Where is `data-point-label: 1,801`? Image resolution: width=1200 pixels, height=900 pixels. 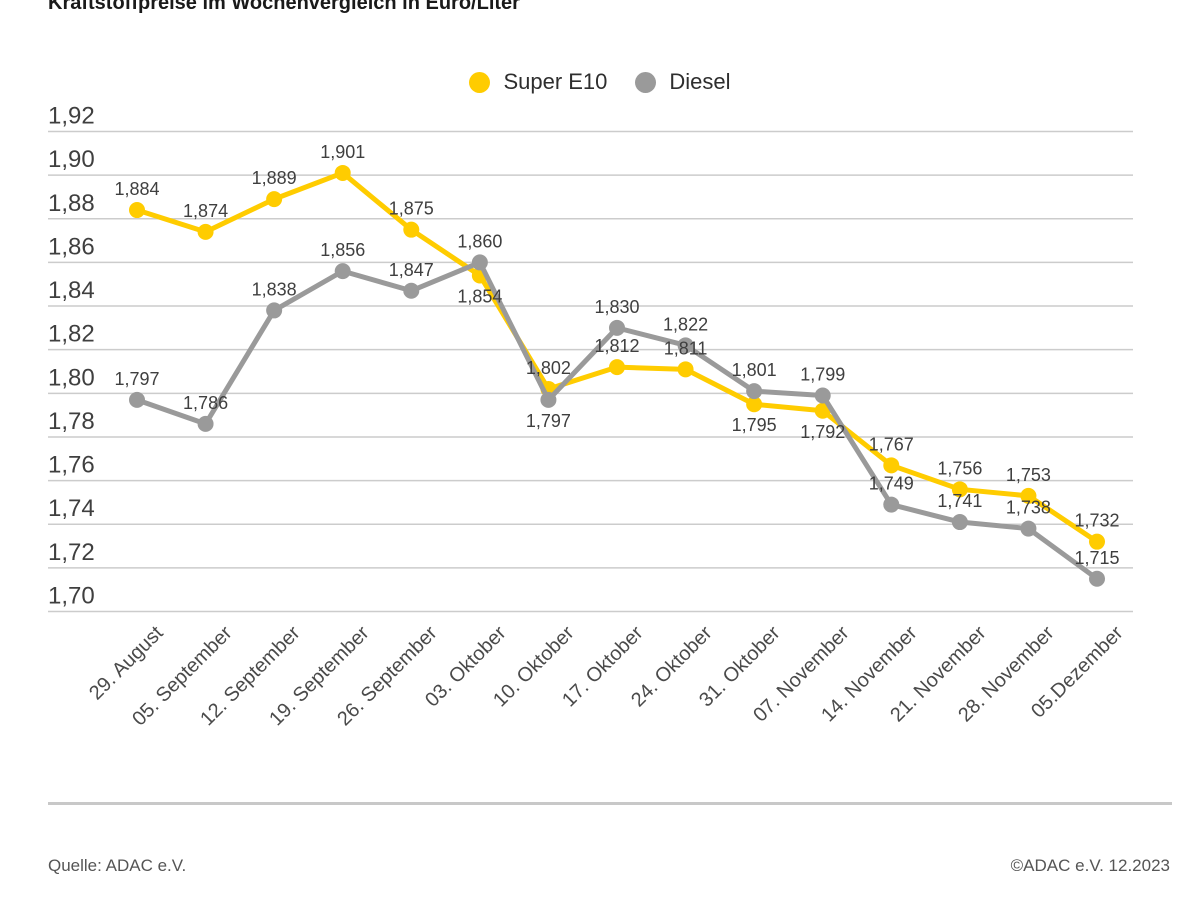
data-point-label: 1,801 is located at coordinates (754, 370).